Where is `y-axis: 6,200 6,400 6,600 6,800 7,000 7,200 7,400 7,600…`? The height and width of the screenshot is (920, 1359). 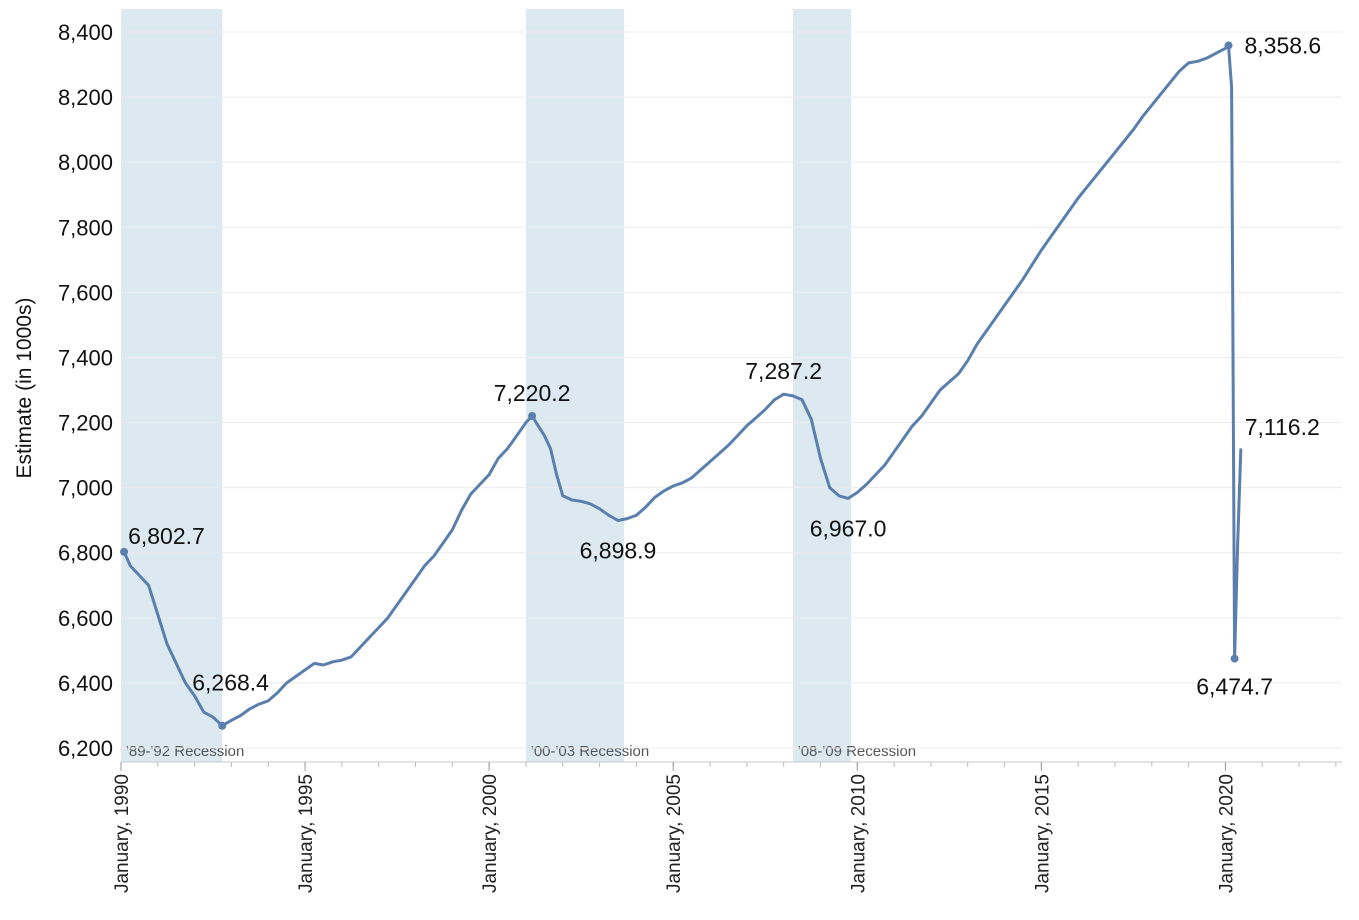 y-axis: 6,200 6,400 6,600 6,800 7,000 7,200 7,400 7,600… is located at coordinates (85, 390).